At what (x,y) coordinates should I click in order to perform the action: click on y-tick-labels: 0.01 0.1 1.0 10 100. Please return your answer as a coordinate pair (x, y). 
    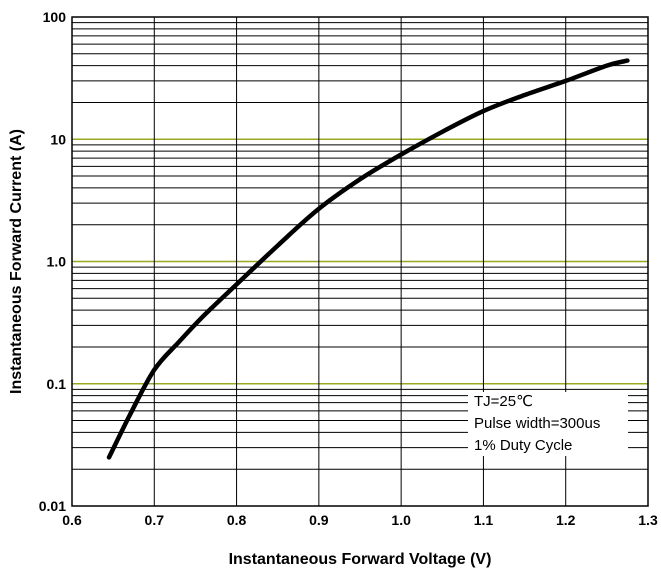
    Looking at the image, I should click on (52, 261).